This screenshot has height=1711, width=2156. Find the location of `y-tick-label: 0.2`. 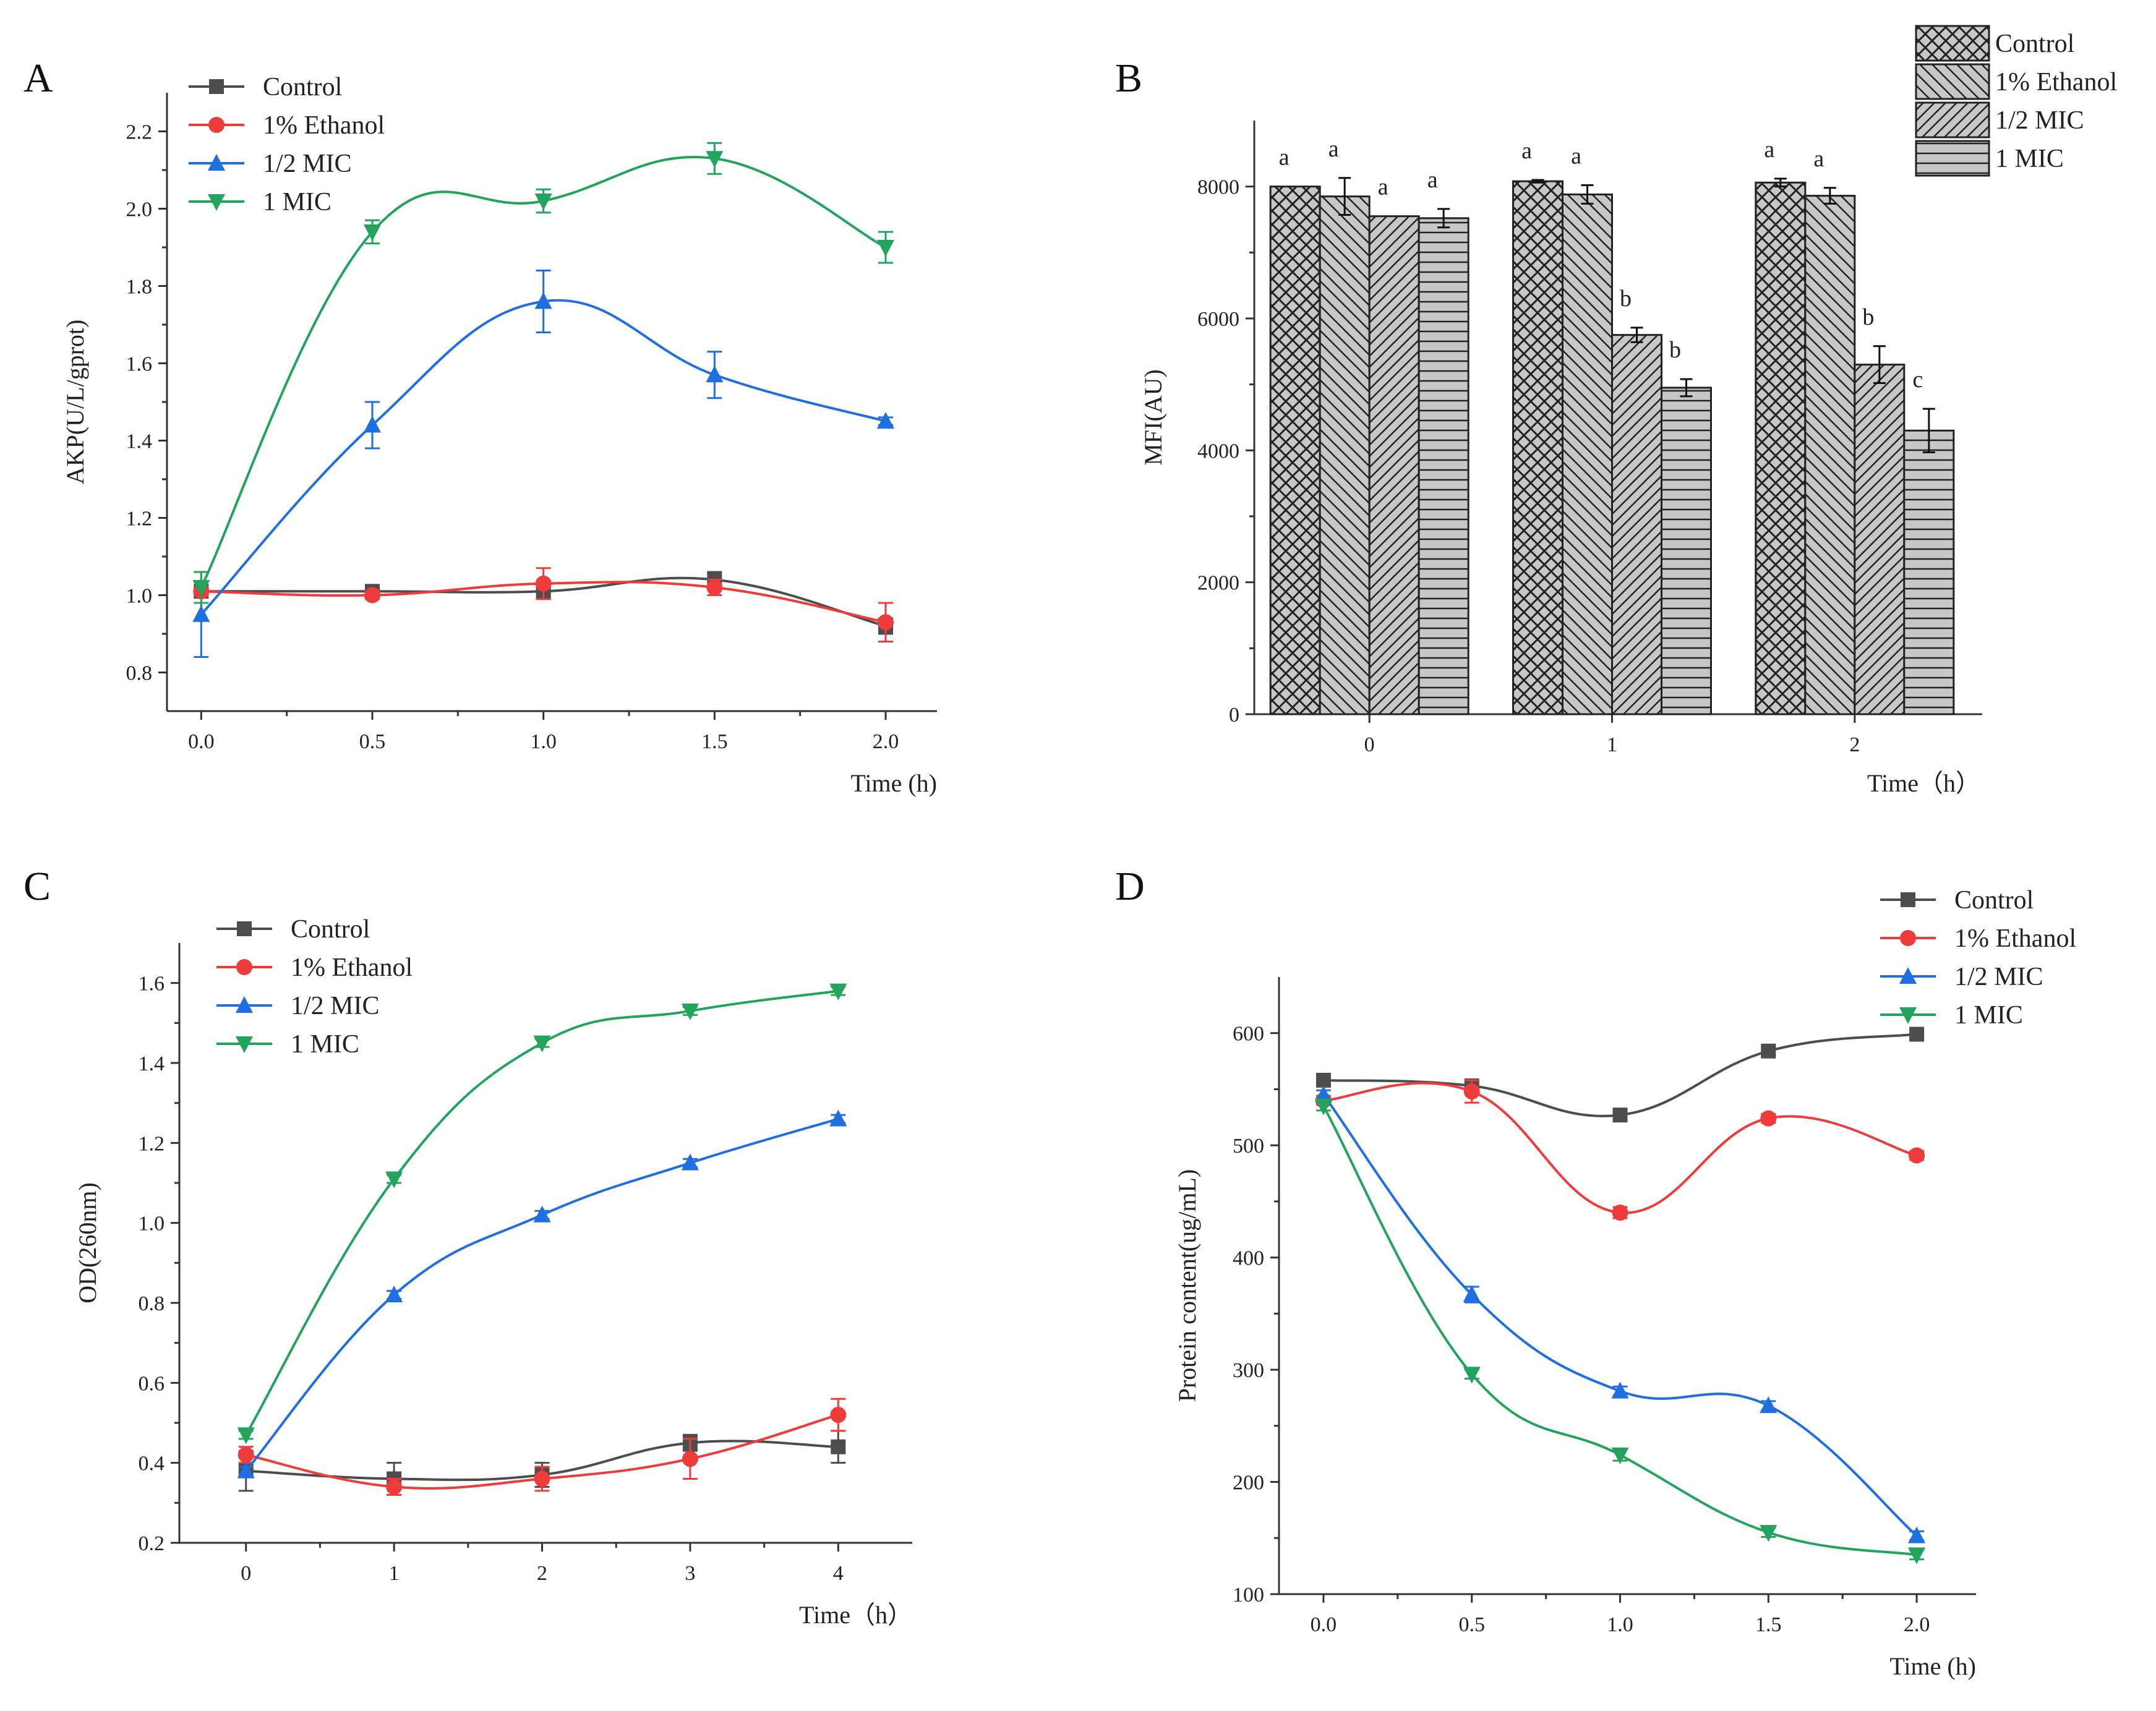

y-tick-label: 0.2 is located at coordinates (152, 1544).